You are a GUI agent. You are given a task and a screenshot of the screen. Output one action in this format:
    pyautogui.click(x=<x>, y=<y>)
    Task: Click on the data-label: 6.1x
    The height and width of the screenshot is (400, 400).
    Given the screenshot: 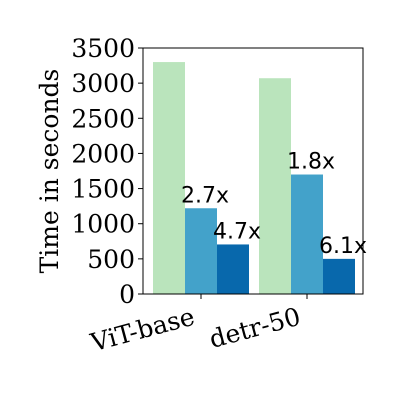 What is the action you would take?
    pyautogui.click(x=343, y=246)
    